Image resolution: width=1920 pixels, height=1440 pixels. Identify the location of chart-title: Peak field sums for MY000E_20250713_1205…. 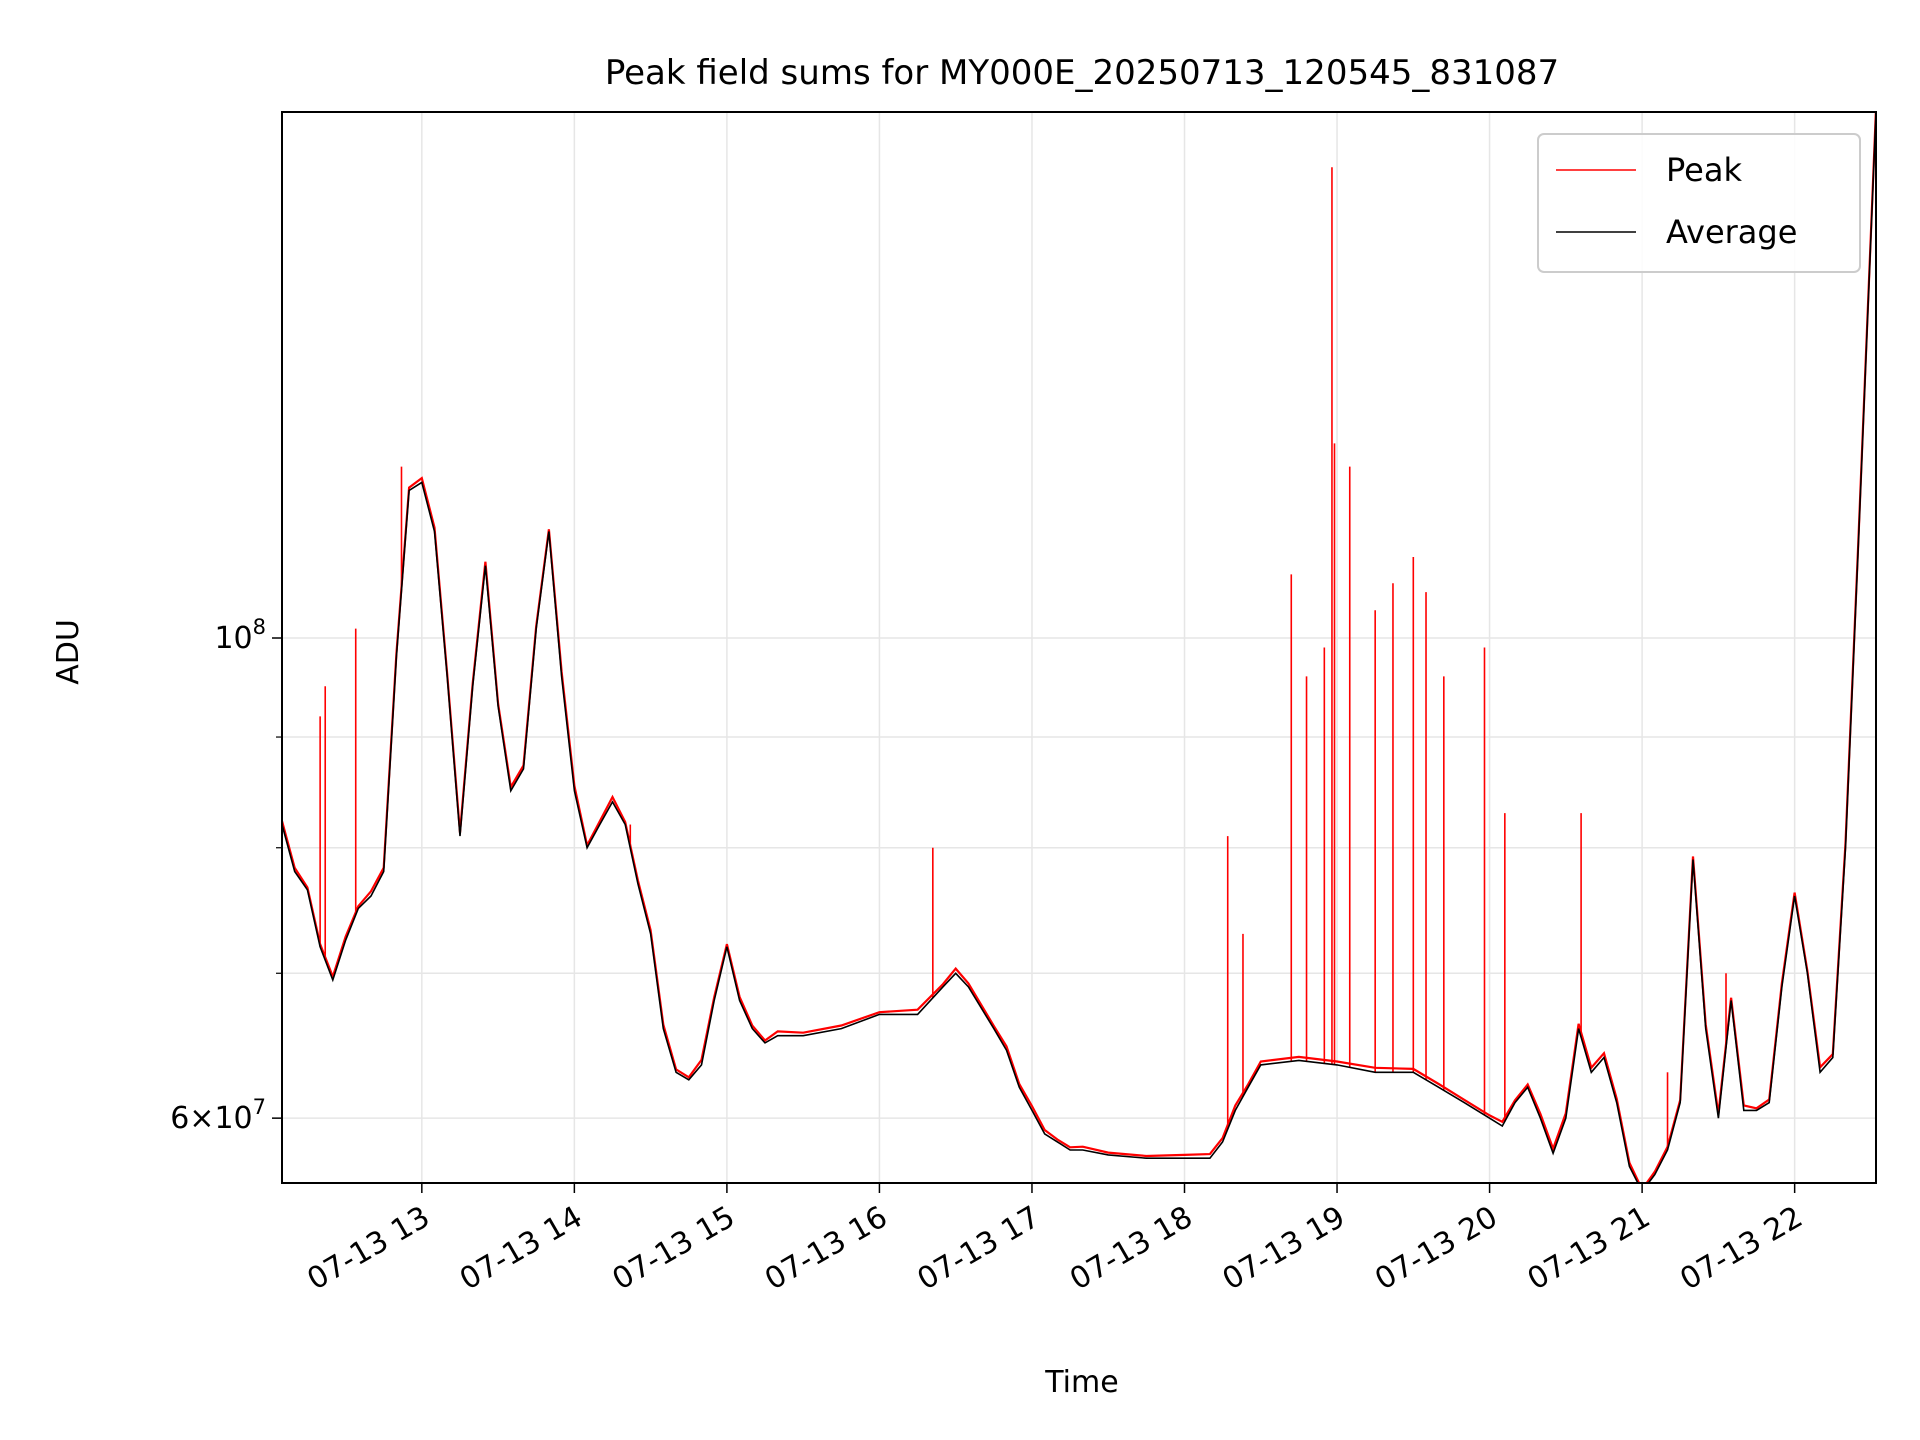
(1082, 73).